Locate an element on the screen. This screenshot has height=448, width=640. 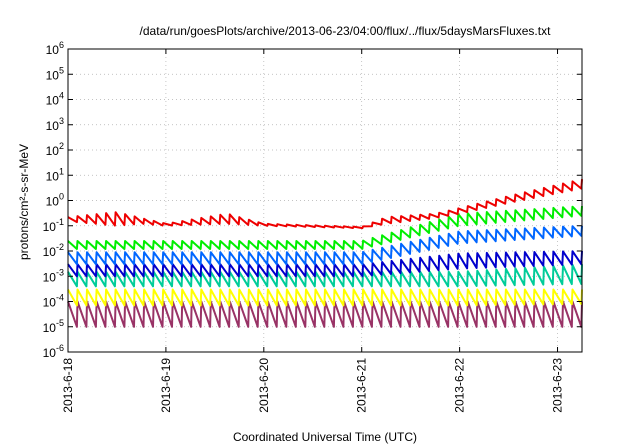
y-tick-label: 10⁻² is located at coordinates (53, 250).